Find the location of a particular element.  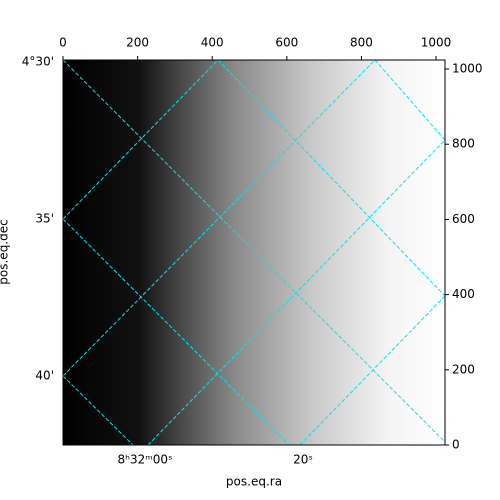

x-tick-label: 1000 is located at coordinates (436, 43).